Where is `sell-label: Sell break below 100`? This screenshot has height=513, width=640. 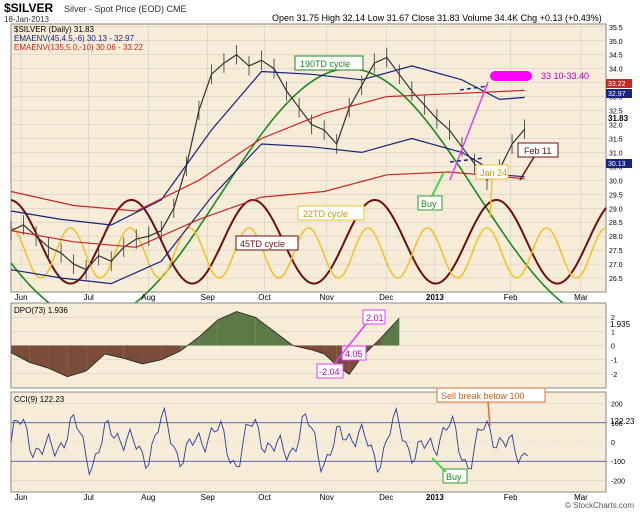 sell-label: Sell break below 100 is located at coordinates (483, 396).